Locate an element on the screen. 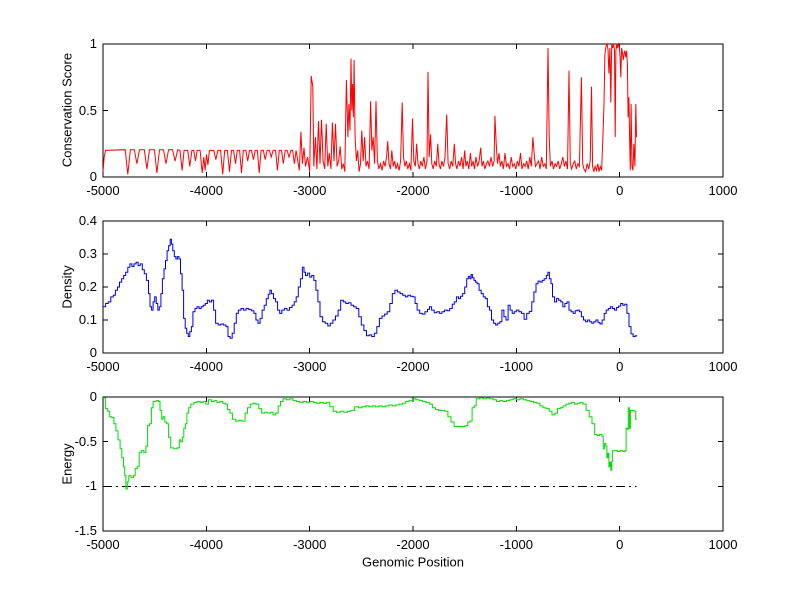 The width and height of the screenshot is (800, 599). y-tick-label: -1.5 is located at coordinates (85, 530).